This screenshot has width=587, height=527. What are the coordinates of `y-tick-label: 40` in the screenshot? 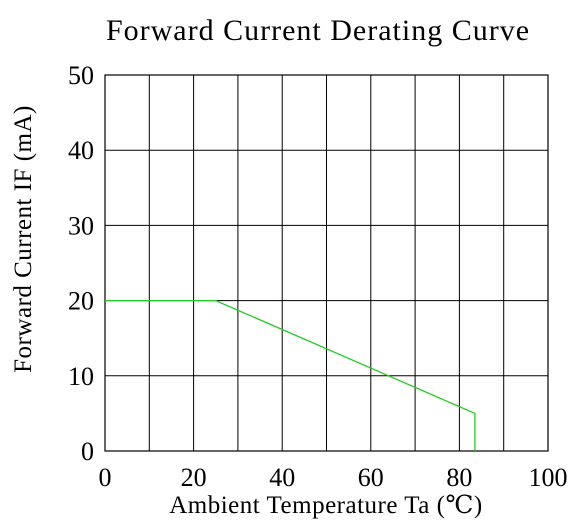 It's located at (81, 150).